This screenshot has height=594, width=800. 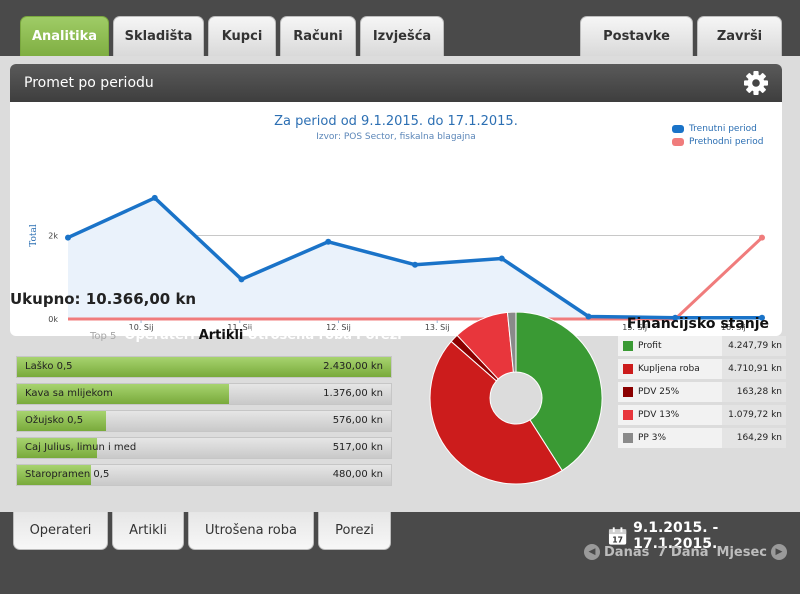 What do you see at coordinates (702, 369) in the screenshot?
I see `financial-row: Kupljena roba 4.710,91 kn` at bounding box center [702, 369].